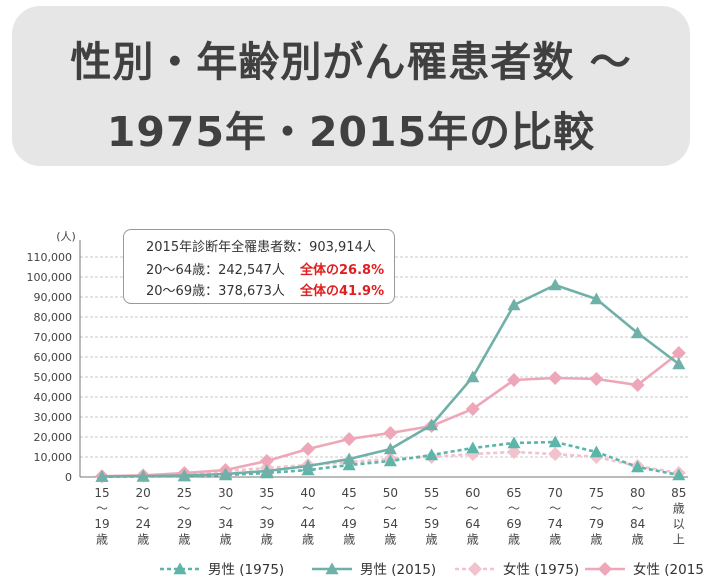 The height and width of the screenshot is (587, 704). Describe the element at coordinates (349, 493) in the screenshot. I see `x-tick-label: 45` at that location.